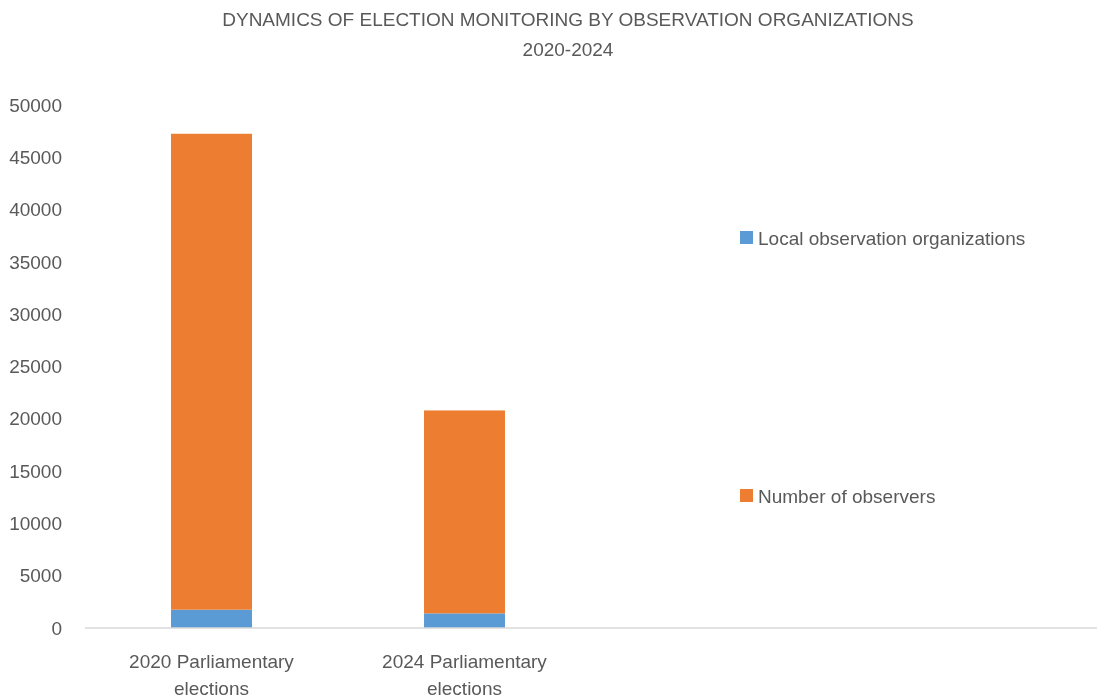 The width and height of the screenshot is (1107, 700). What do you see at coordinates (568, 49) in the screenshot?
I see `chart-subtitle: 2020-2024` at bounding box center [568, 49].